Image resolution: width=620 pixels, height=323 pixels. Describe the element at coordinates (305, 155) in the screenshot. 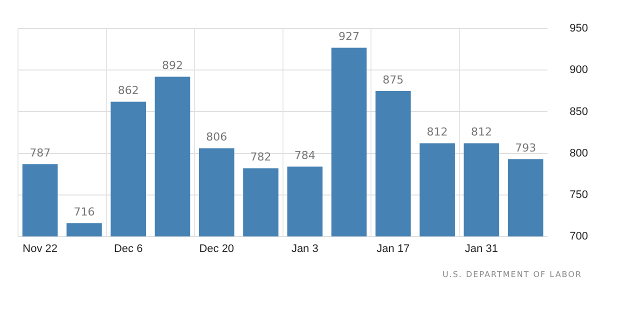

I see `data-label: 784` at that location.